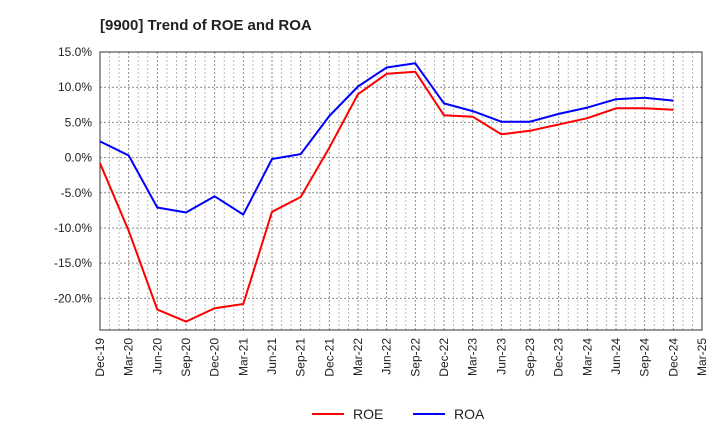 Image resolution: width=720 pixels, height=445 pixels. What do you see at coordinates (559, 357) in the screenshot?
I see `x-tick-label: Dec-23` at bounding box center [559, 357].